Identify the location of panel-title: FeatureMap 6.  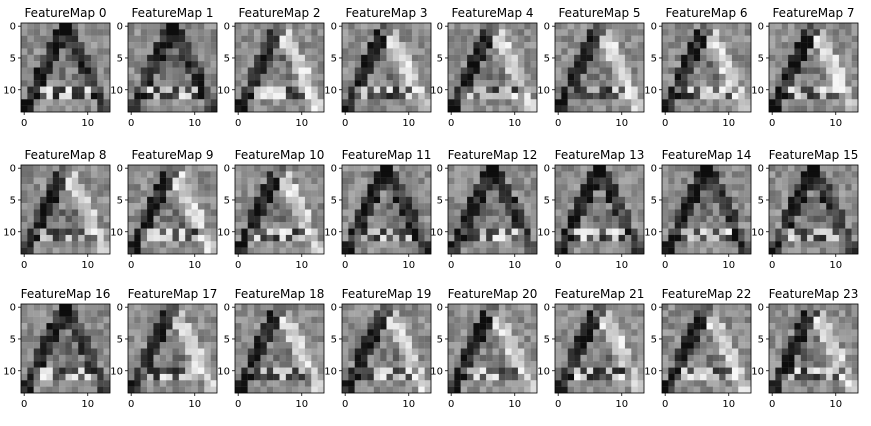
(706, 13).